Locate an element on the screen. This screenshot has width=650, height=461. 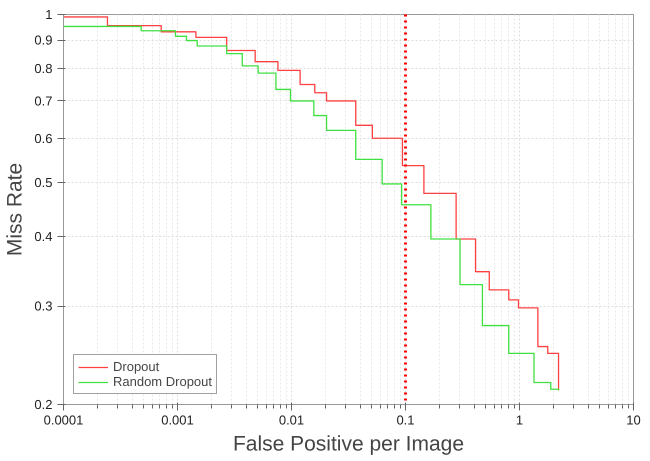
x-tick-label: 10 is located at coordinates (633, 420).